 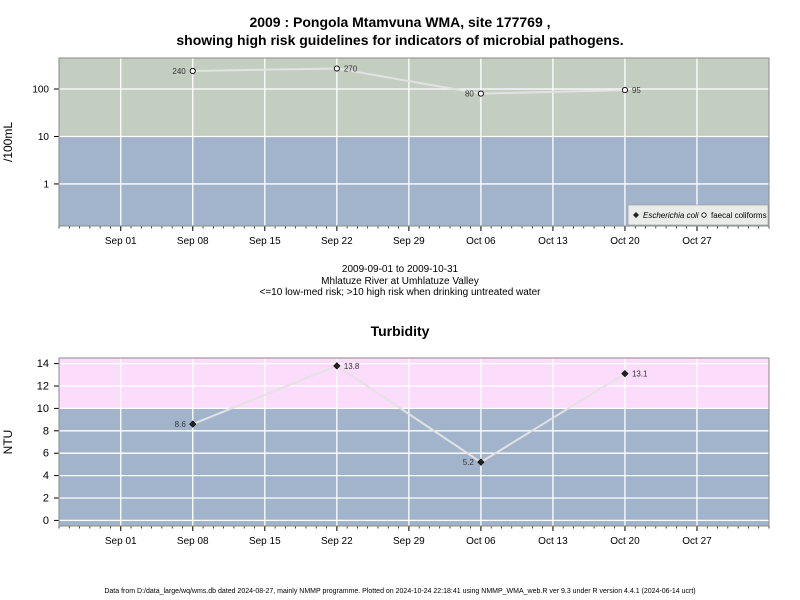 What do you see at coordinates (400, 269) in the screenshot?
I see `date-range-text: 2009-09-01 to 2009-10-31` at bounding box center [400, 269].